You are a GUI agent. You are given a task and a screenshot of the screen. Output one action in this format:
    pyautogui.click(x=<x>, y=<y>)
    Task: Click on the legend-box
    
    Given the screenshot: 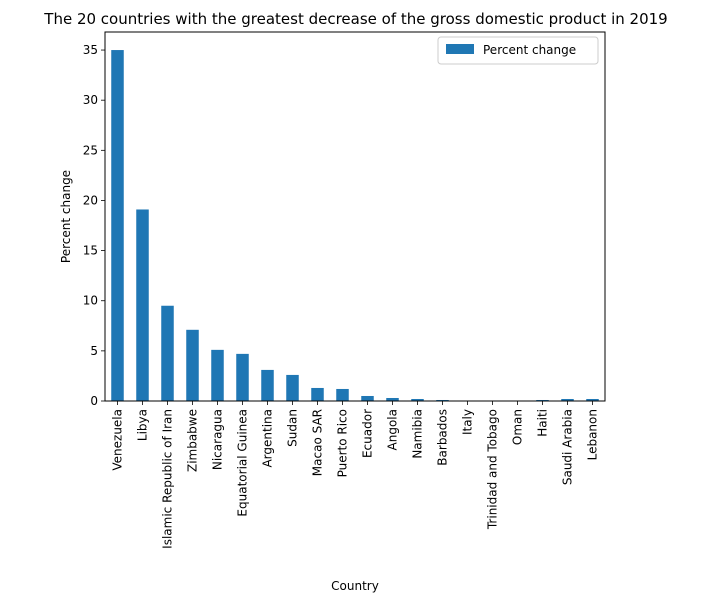 What is the action you would take?
    pyautogui.click(x=518, y=50)
    